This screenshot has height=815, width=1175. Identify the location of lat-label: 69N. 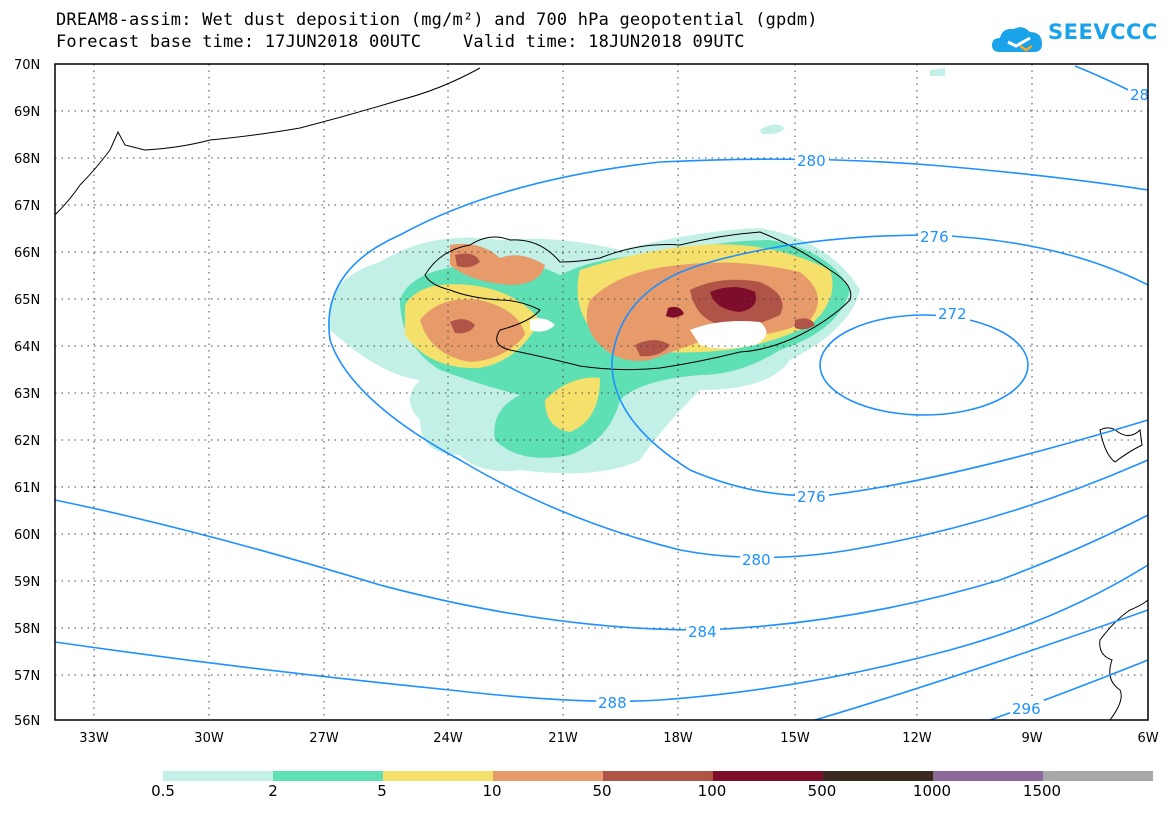
(27, 112).